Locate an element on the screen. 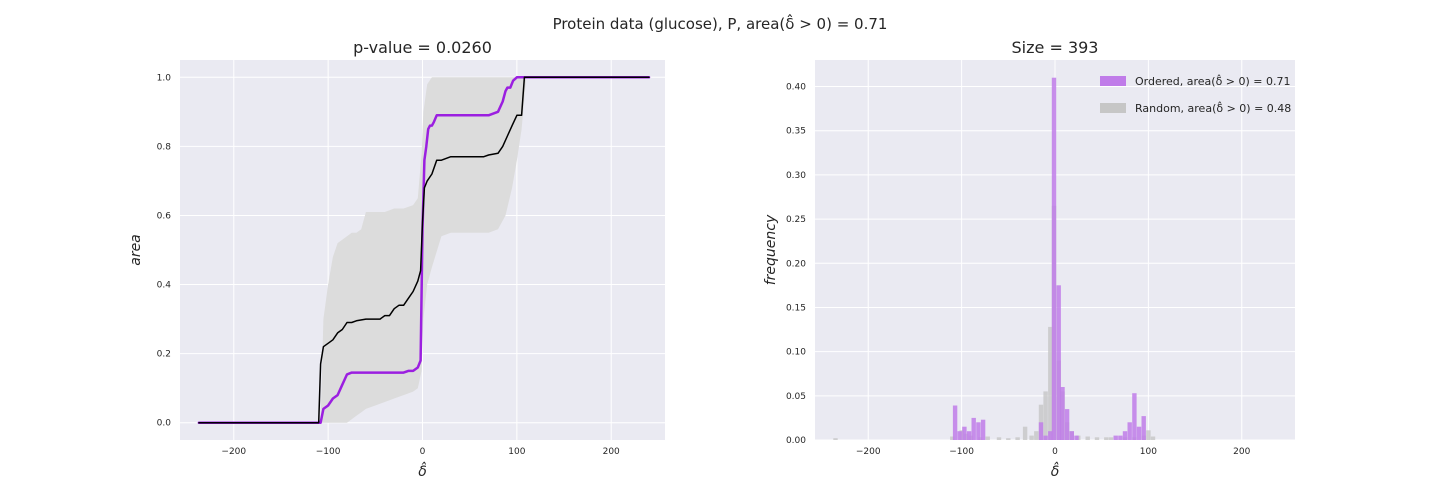 The height and width of the screenshot is (504, 1440). legend-label-random: Random, area(δ̂ > 0) = 0.48 is located at coordinates (1213, 108).